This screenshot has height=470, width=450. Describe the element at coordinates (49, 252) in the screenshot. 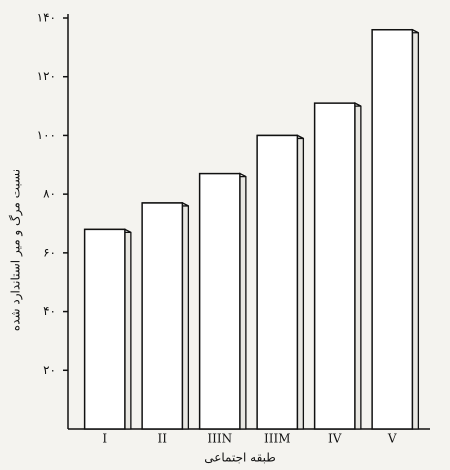

I see `y-tick-label: ۶۰` at that location.